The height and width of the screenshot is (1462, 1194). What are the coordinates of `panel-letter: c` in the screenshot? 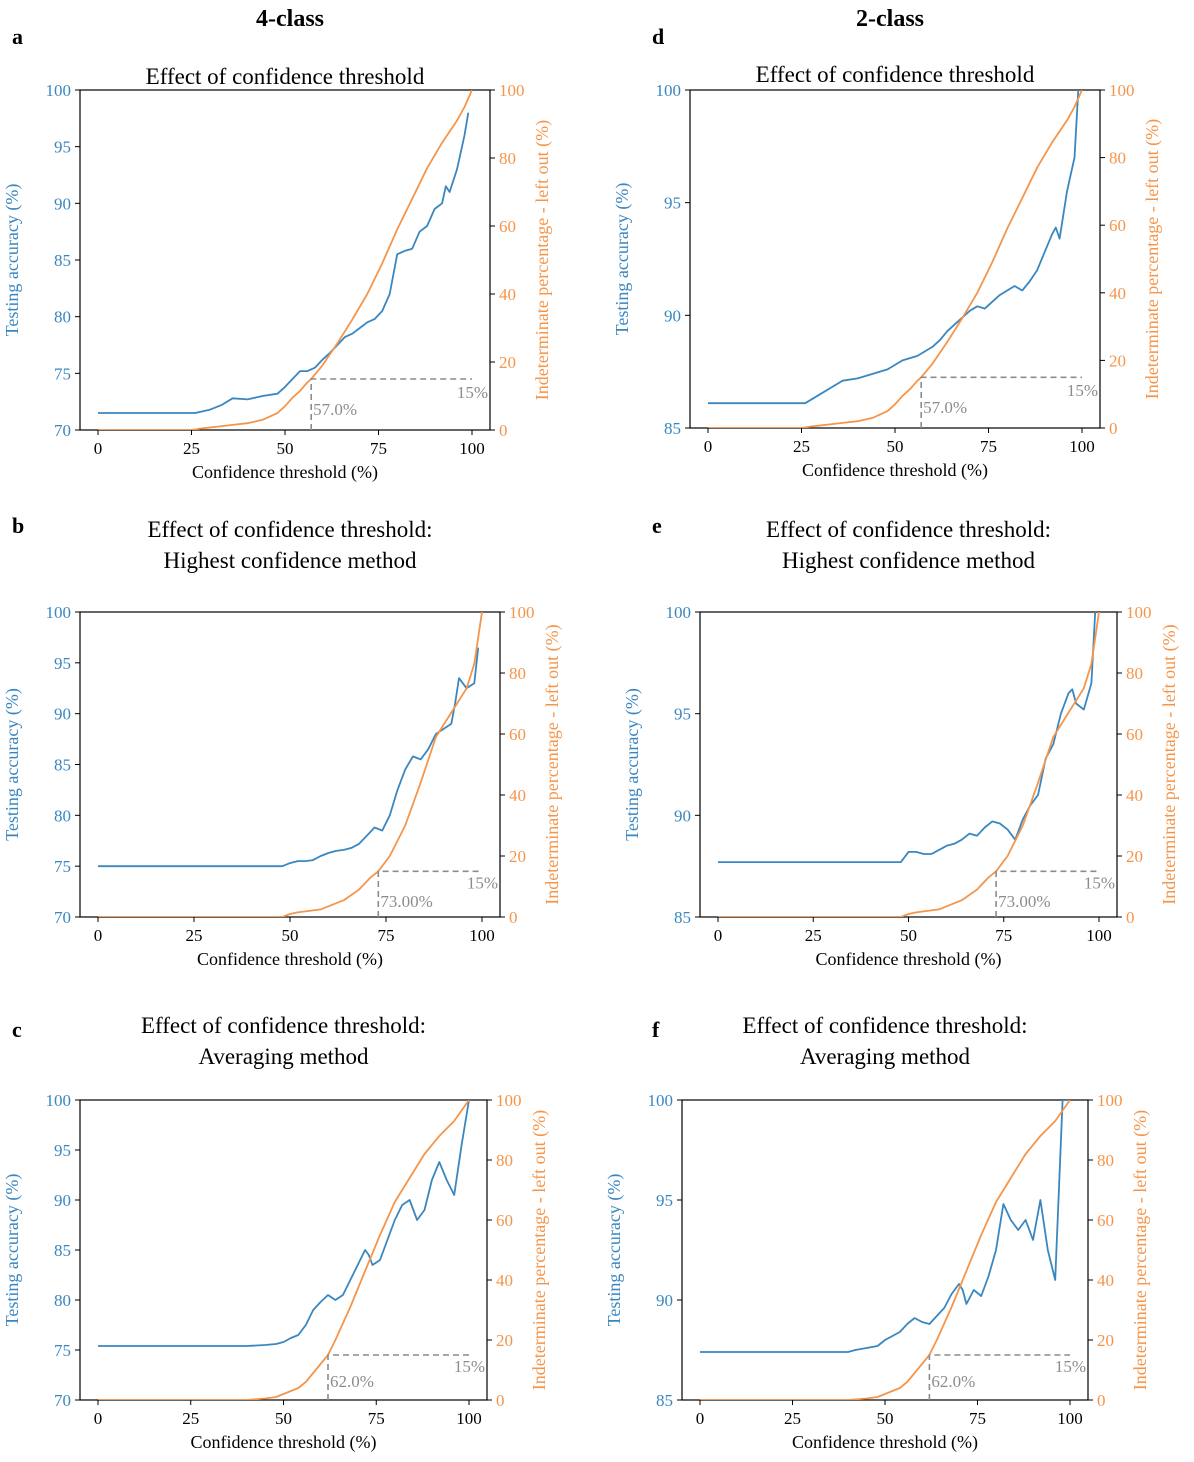 It's located at (17, 1029).